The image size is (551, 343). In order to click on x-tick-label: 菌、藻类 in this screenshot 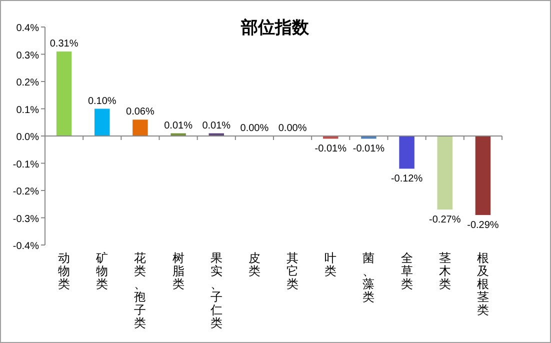, I will do `click(368, 277)`.